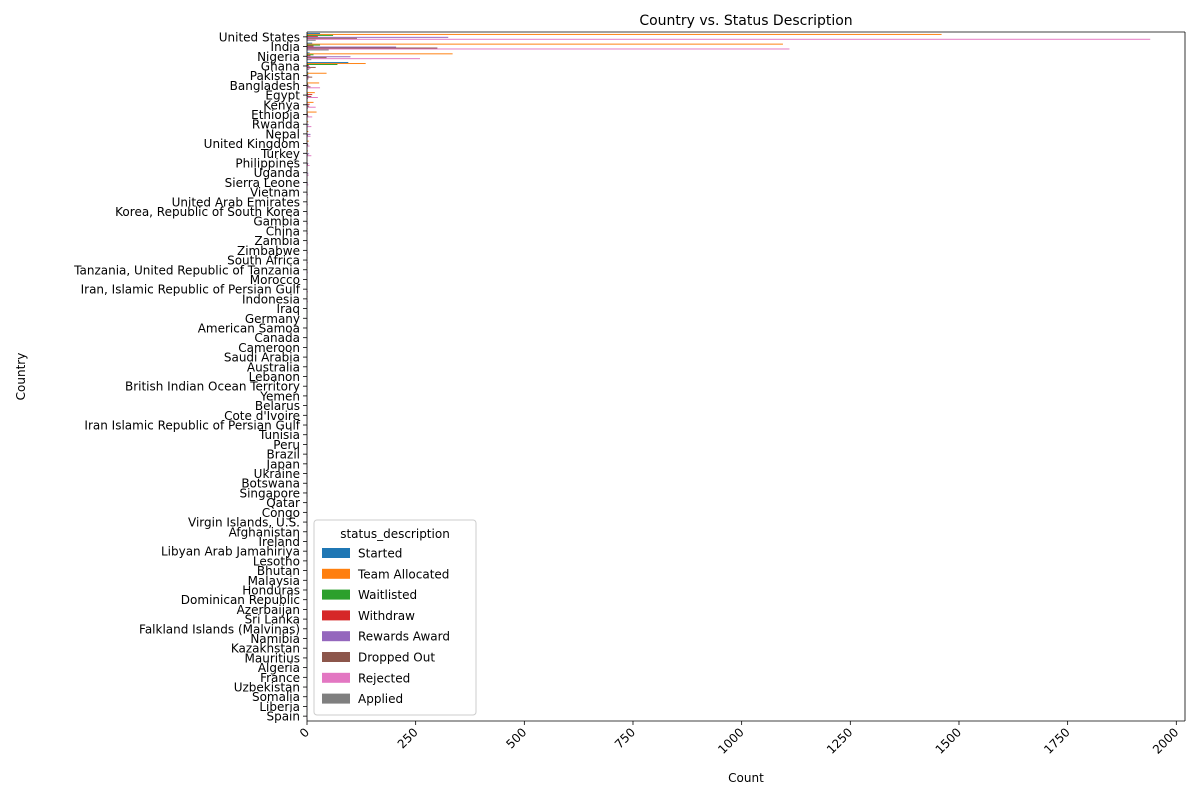  What do you see at coordinates (304, 732) in the screenshot?
I see `x-tick-label: 0` at bounding box center [304, 732].